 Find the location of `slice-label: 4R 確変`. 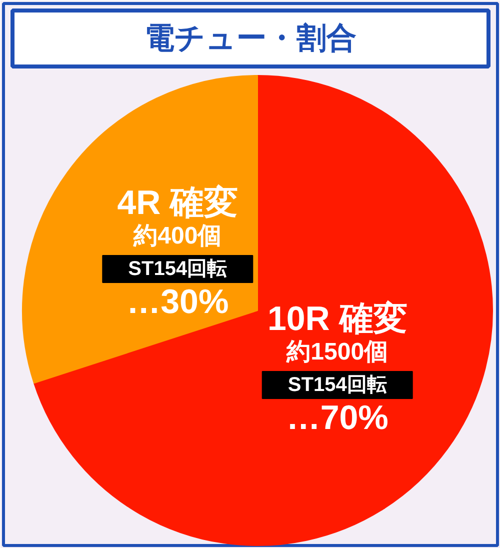

slice-label: 4R 確変 is located at coordinates (177, 203).